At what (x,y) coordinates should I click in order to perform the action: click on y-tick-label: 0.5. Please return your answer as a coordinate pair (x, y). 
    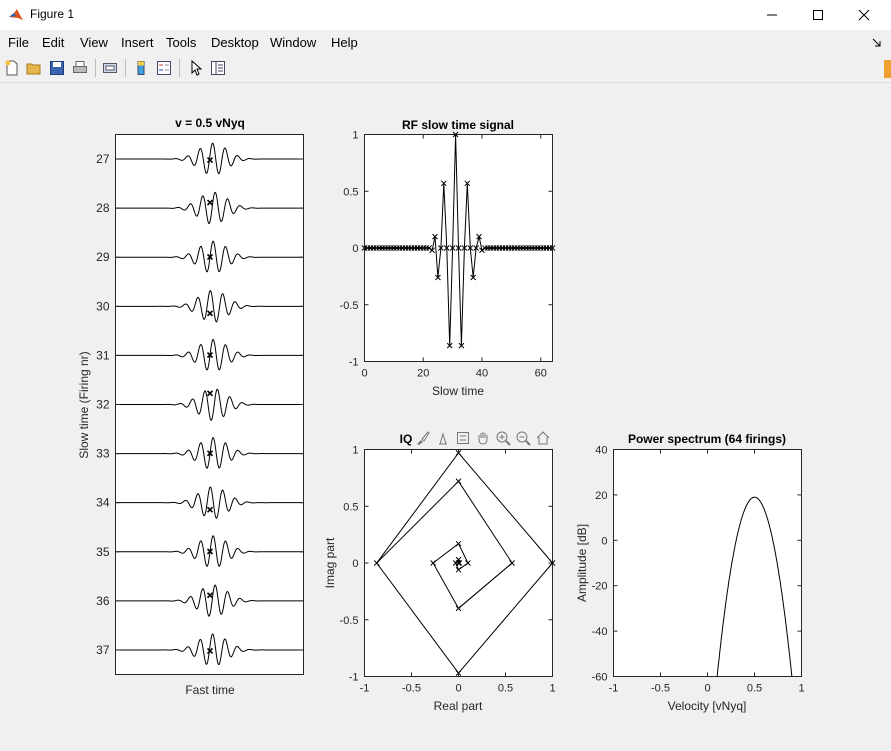
    Looking at the image, I should click on (350, 192).